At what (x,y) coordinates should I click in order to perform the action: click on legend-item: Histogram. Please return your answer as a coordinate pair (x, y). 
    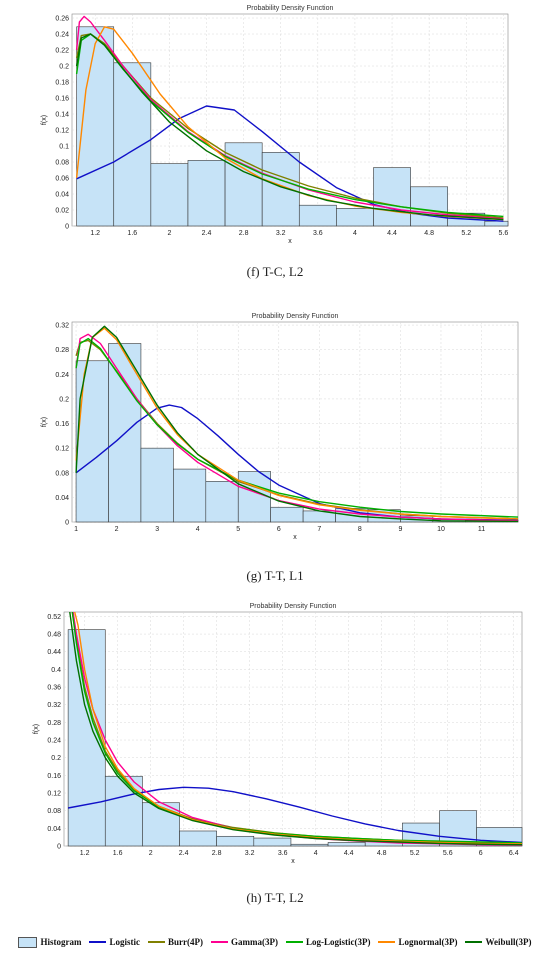
    Looking at the image, I should click on (50, 942).